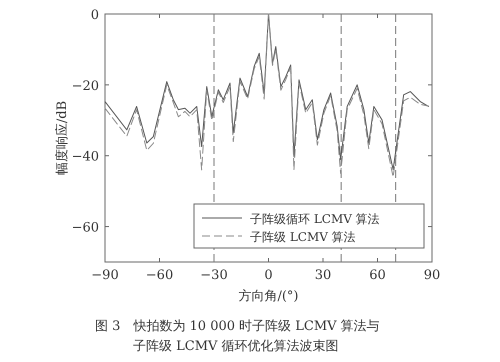  Describe the element at coordinates (268, 275) in the screenshot. I see `x-tick-label: 0` at that location.